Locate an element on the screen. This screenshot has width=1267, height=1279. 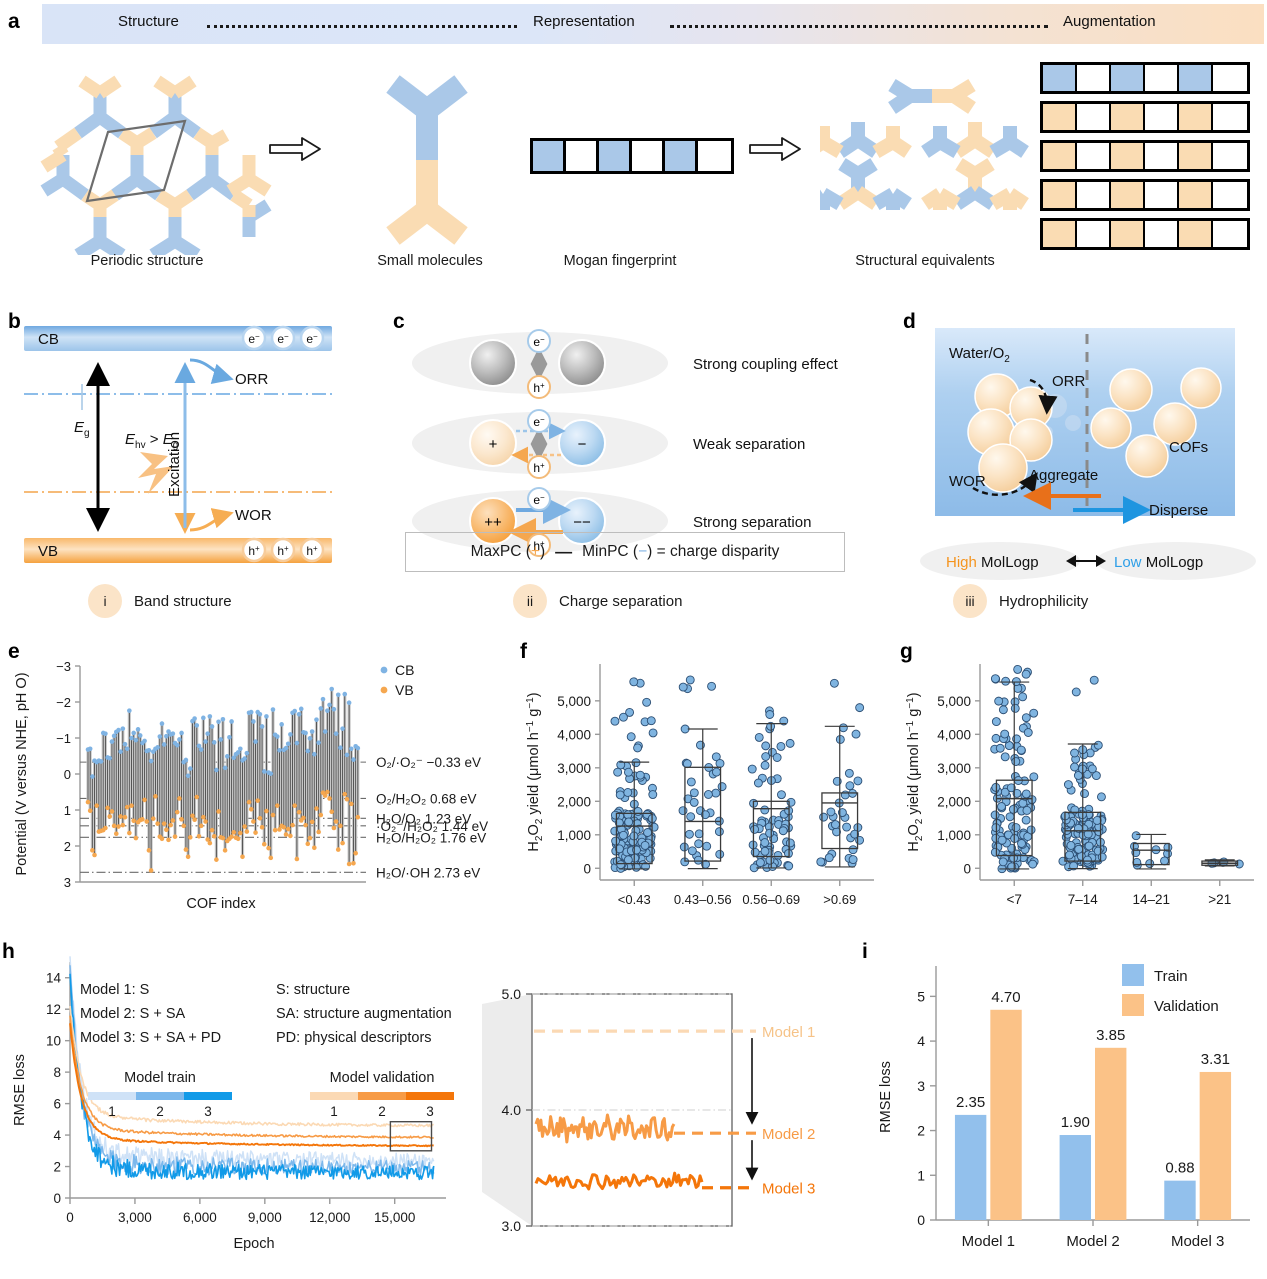
photon-bolt-icon is located at coordinates (156, 473).